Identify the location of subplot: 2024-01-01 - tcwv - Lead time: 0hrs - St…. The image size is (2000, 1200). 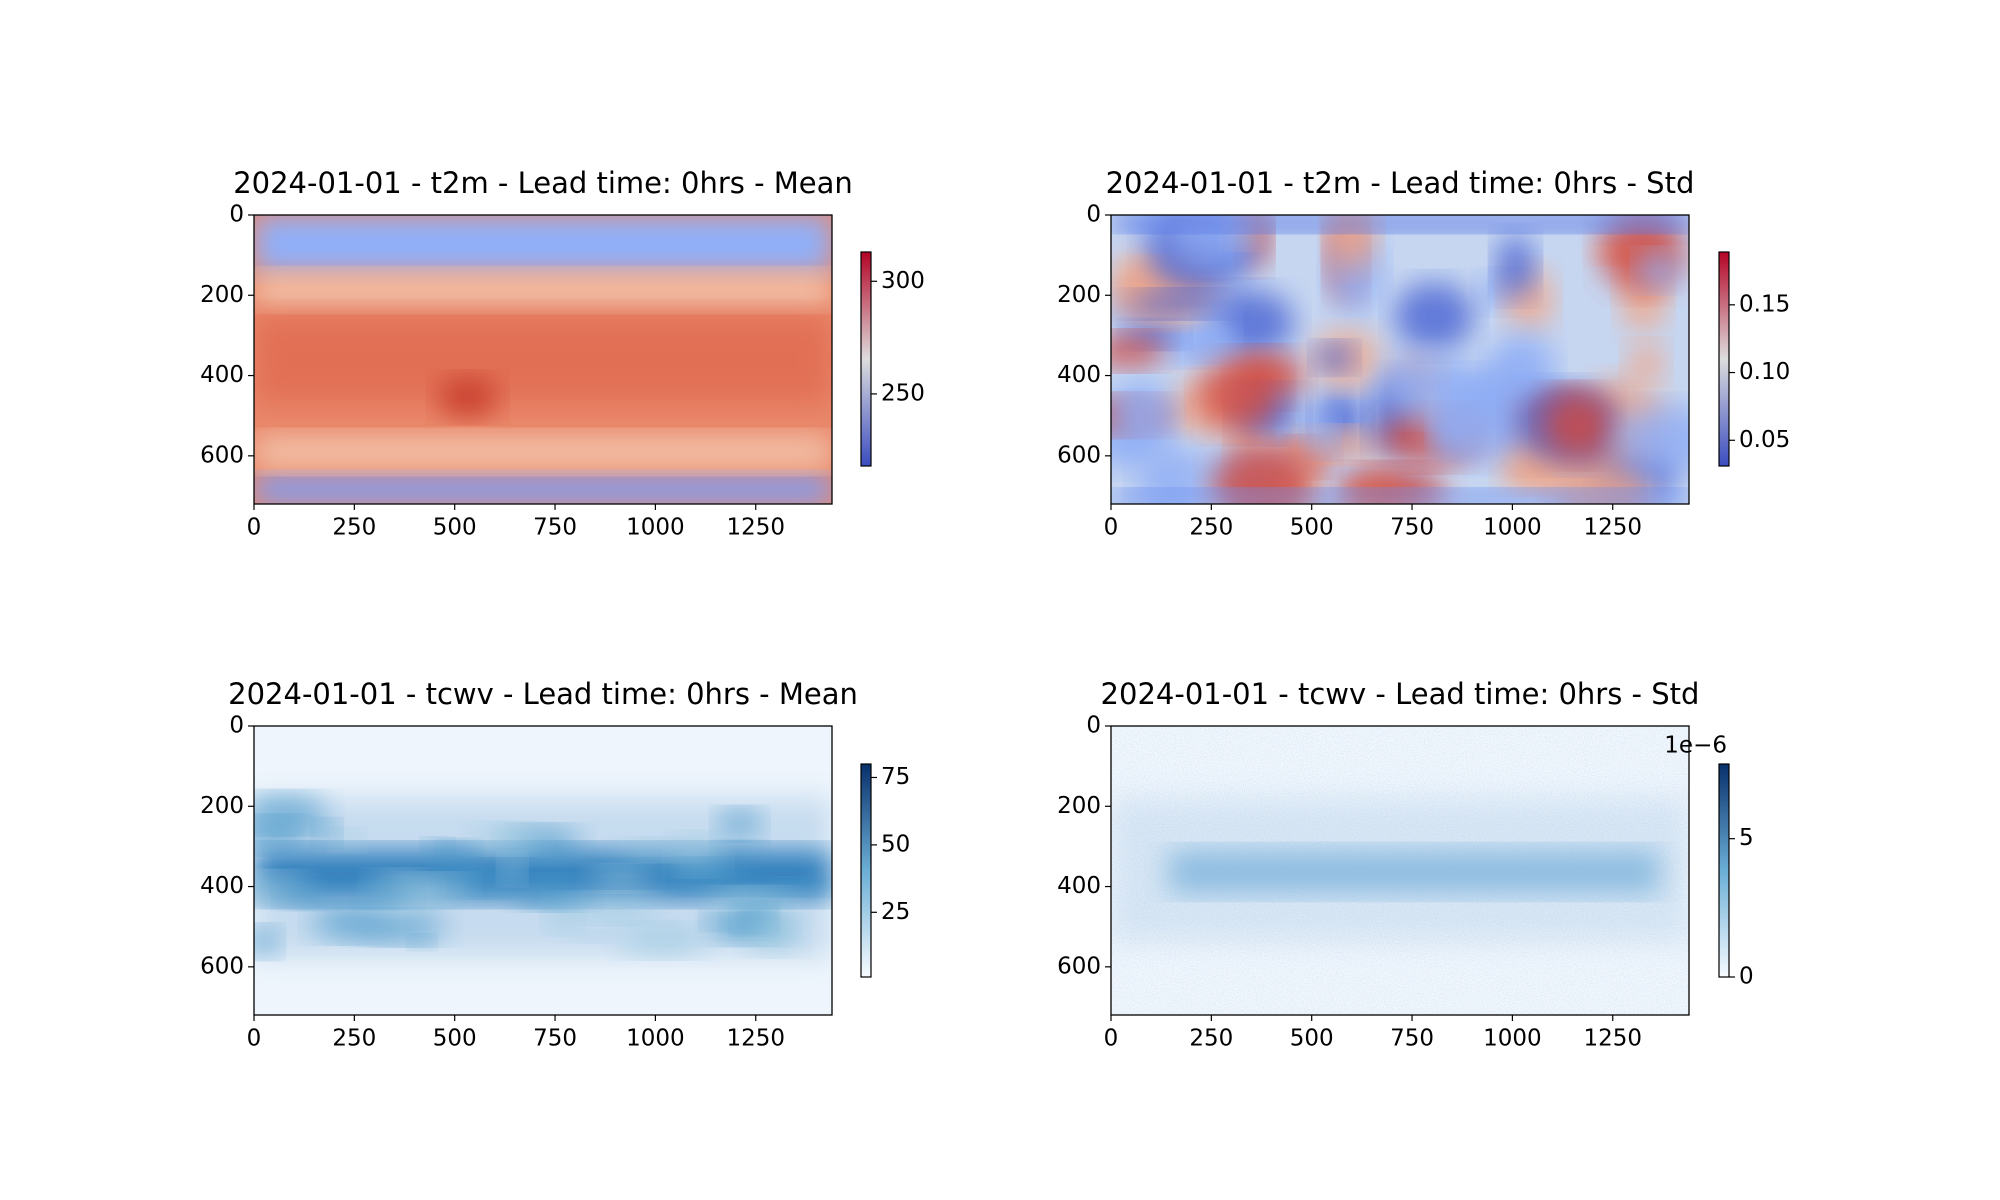
(1405, 864).